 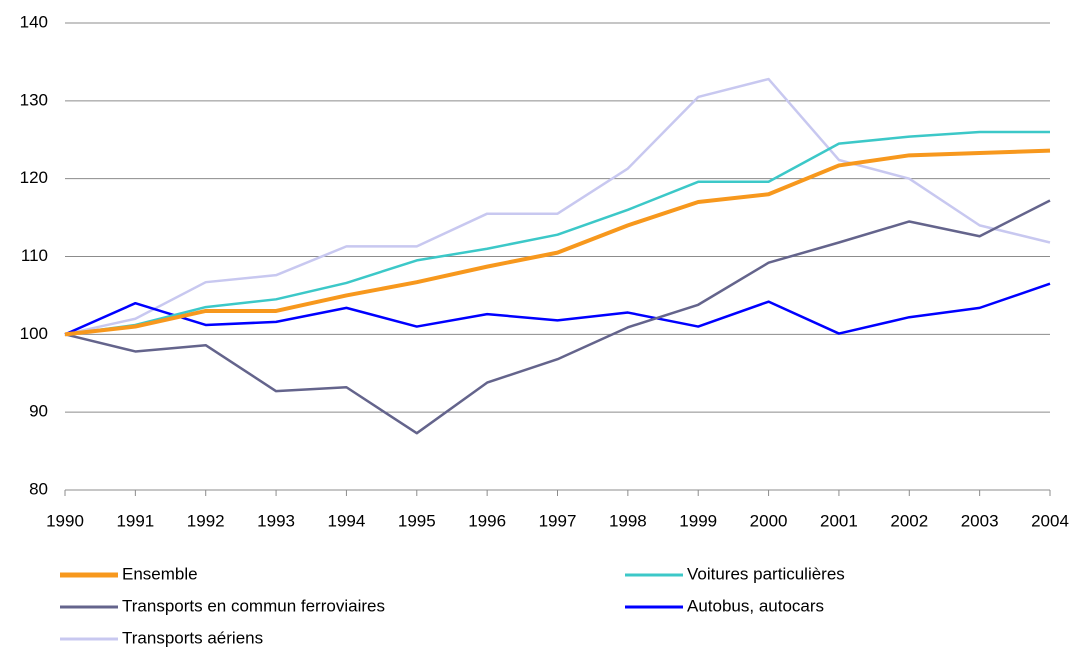 What do you see at coordinates (65, 520) in the screenshot?
I see `x-tick-label: 1990` at bounding box center [65, 520].